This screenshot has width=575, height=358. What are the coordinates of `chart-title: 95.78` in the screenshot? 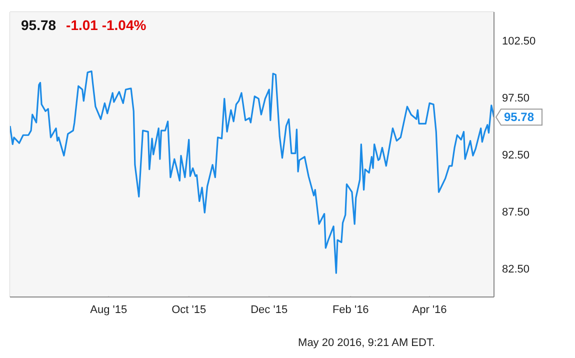 It's located at (38, 25).